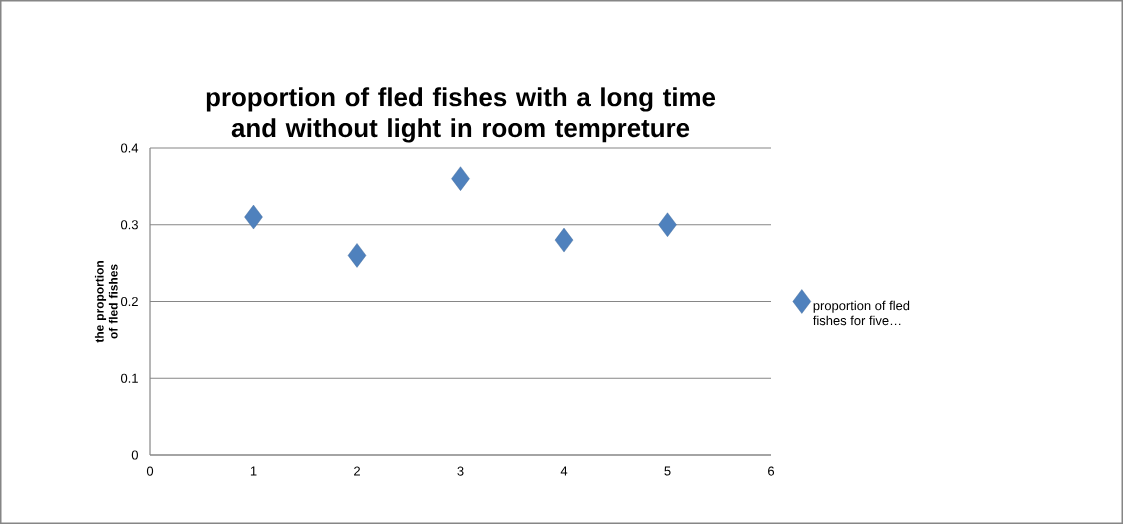 Image resolution: width=1123 pixels, height=524 pixels. What do you see at coordinates (129, 148) in the screenshot?
I see `y-tick-label: 0.4` at bounding box center [129, 148].